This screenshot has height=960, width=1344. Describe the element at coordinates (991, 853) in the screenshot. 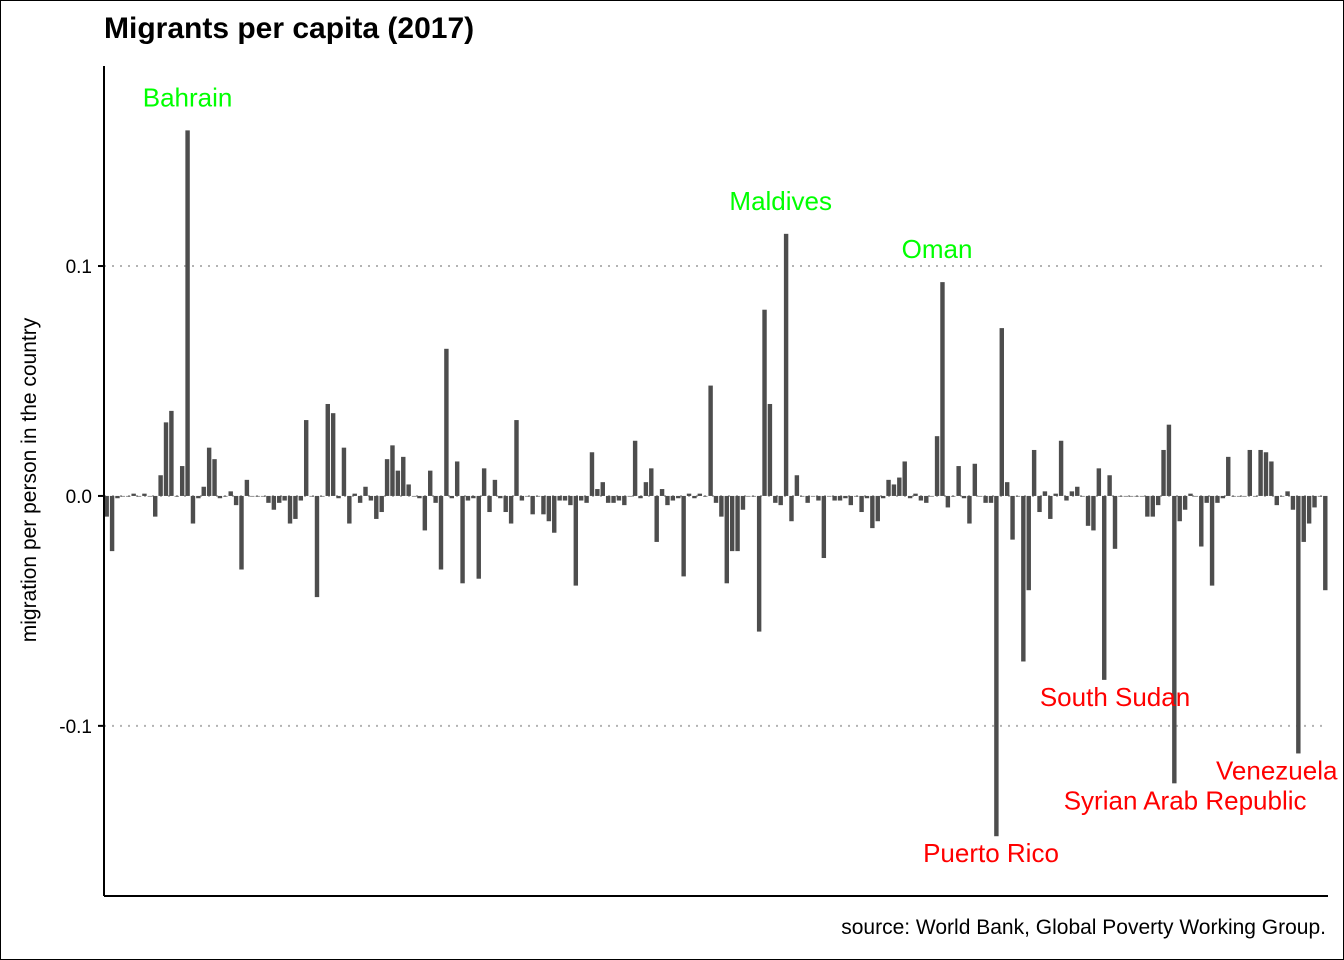

I see `annotation-puerto-rico: Puerto Rico` at that location.